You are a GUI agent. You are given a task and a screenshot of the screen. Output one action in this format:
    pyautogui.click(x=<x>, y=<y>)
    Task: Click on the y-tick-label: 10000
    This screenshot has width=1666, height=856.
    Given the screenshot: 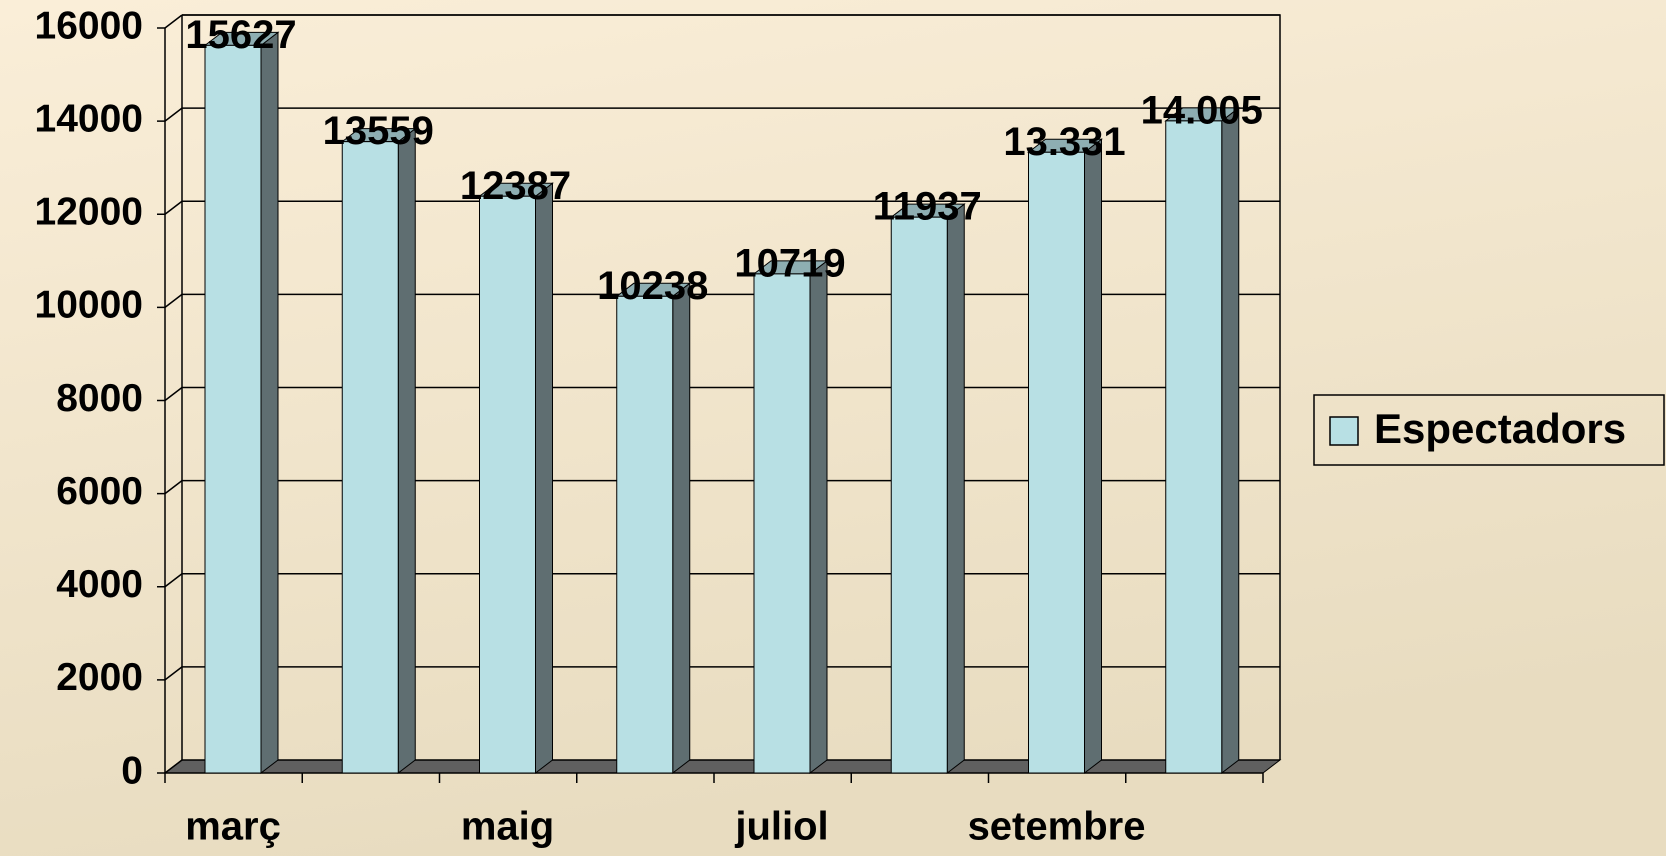 What is the action you would take?
    pyautogui.click(x=89, y=305)
    